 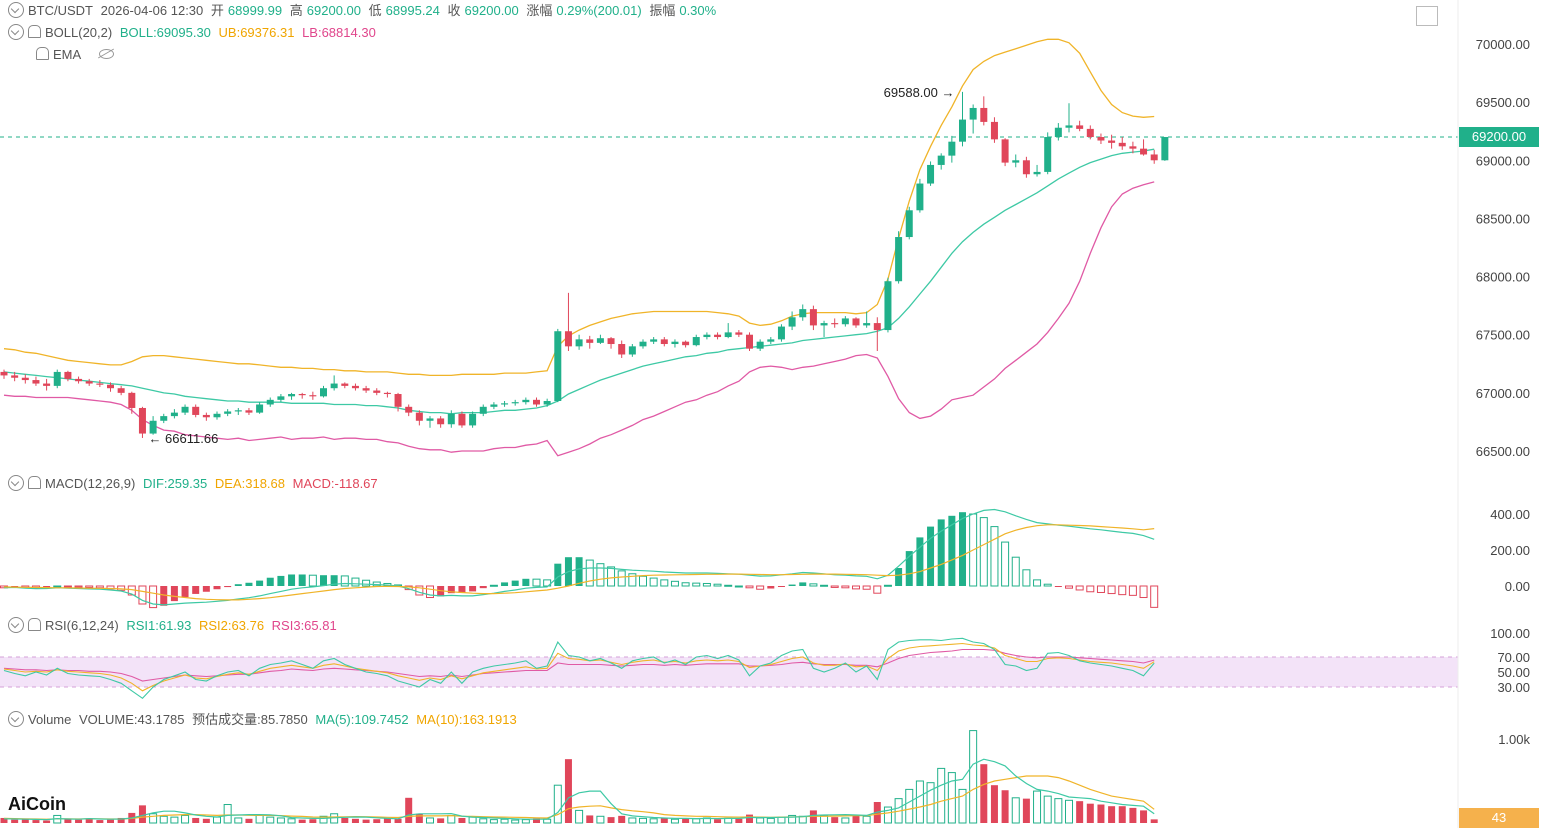 I want to click on rsi-label: RSI(6,12,24), so click(x=82, y=625).